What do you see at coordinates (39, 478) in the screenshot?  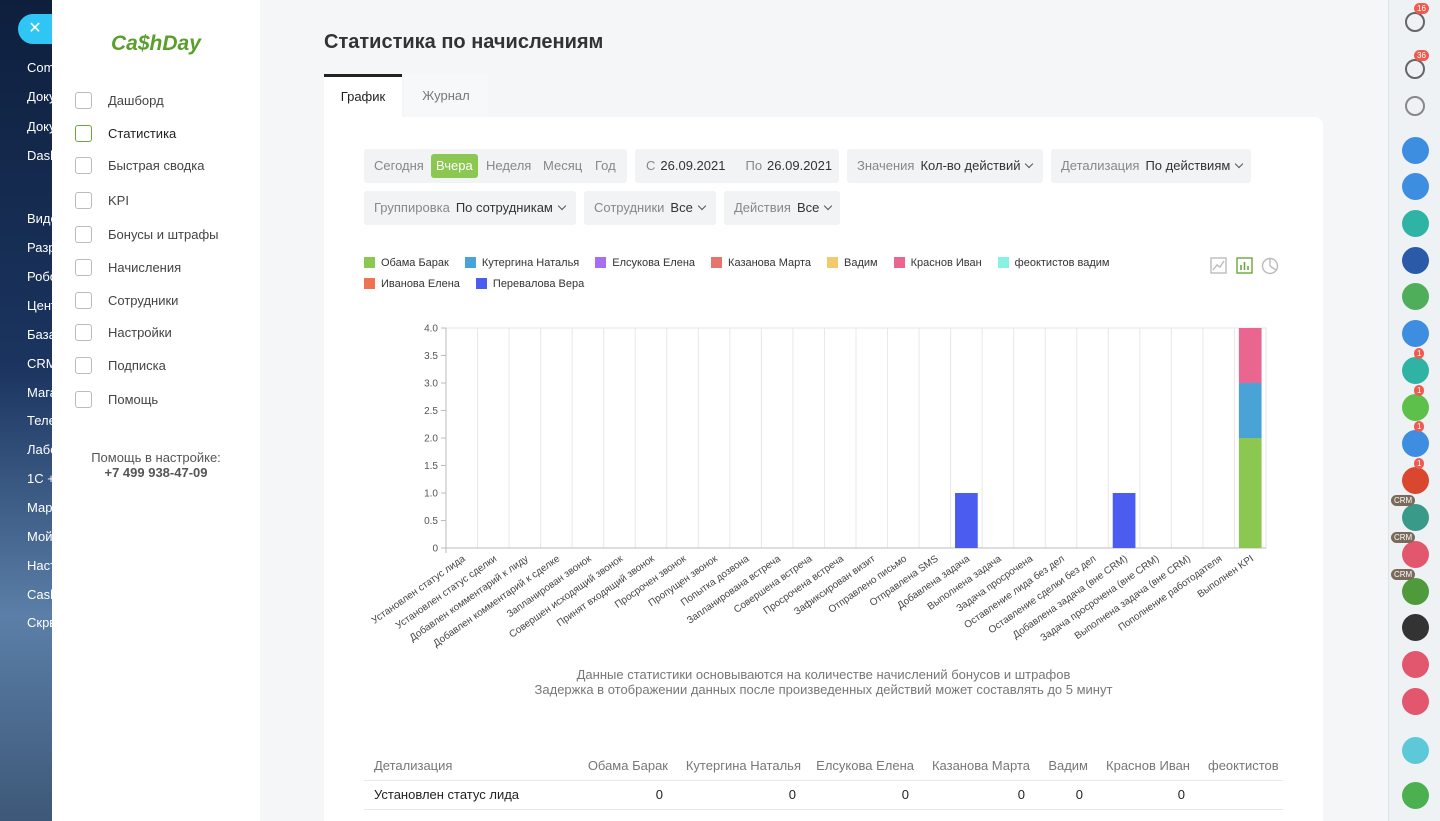 I see `host-menu-item: 1С +` at bounding box center [39, 478].